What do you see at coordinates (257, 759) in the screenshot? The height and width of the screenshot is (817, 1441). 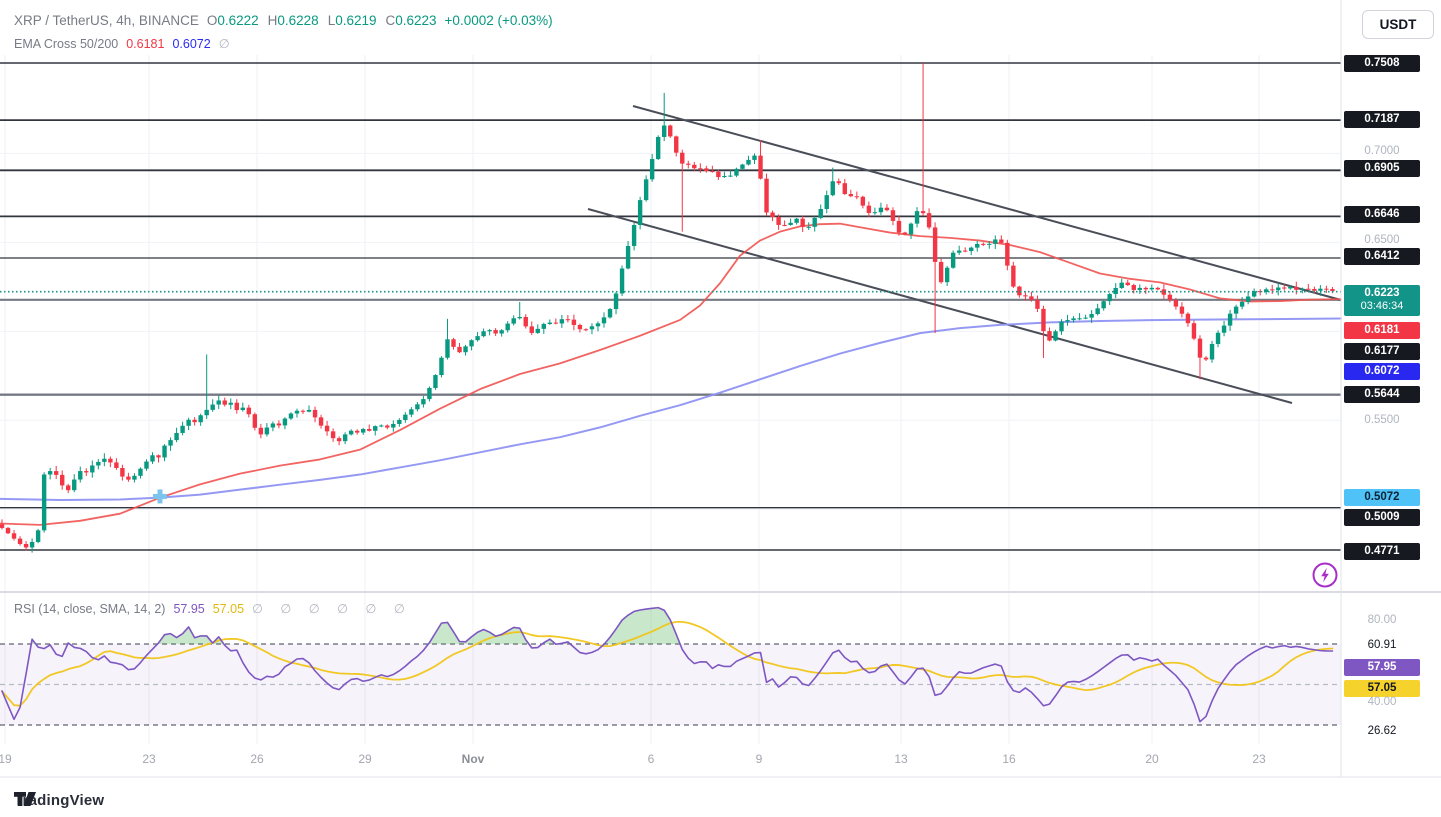 I see `time-axis-tick: 26` at bounding box center [257, 759].